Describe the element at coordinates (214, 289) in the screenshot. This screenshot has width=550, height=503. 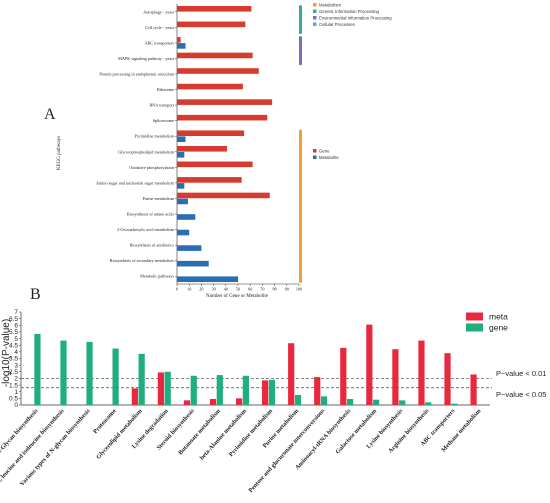
I see `panel-a-x-tick-label: 30` at that location.